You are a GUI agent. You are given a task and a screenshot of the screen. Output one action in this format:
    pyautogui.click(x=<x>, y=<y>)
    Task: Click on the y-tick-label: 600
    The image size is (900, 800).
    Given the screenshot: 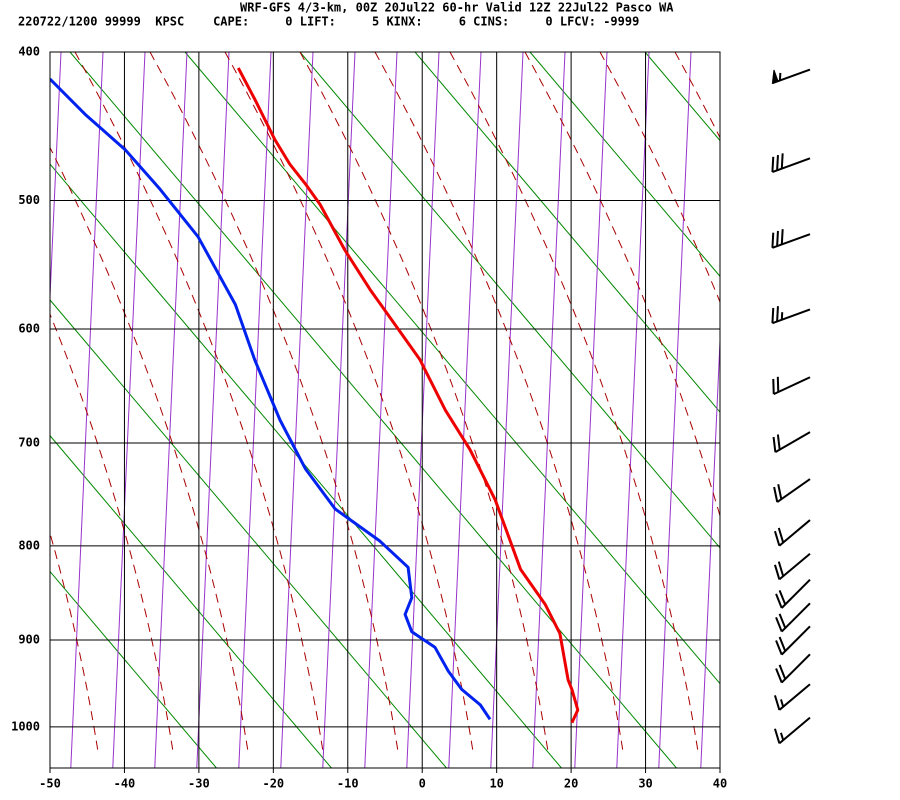 What is the action you would take?
    pyautogui.click(x=29, y=328)
    